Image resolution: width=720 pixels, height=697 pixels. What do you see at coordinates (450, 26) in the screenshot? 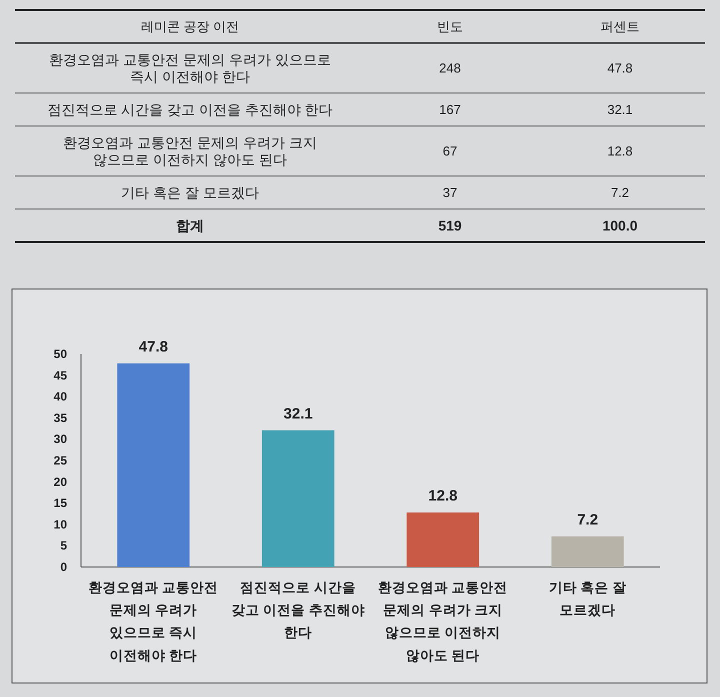
I see `text: 빈도` at bounding box center [450, 26].